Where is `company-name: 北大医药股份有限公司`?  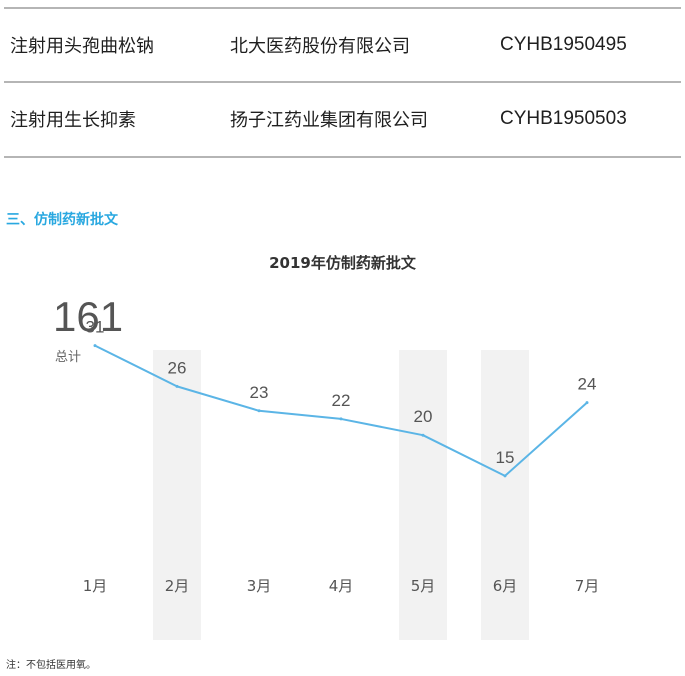 company-name: 北大医药股份有限公司 is located at coordinates (320, 46).